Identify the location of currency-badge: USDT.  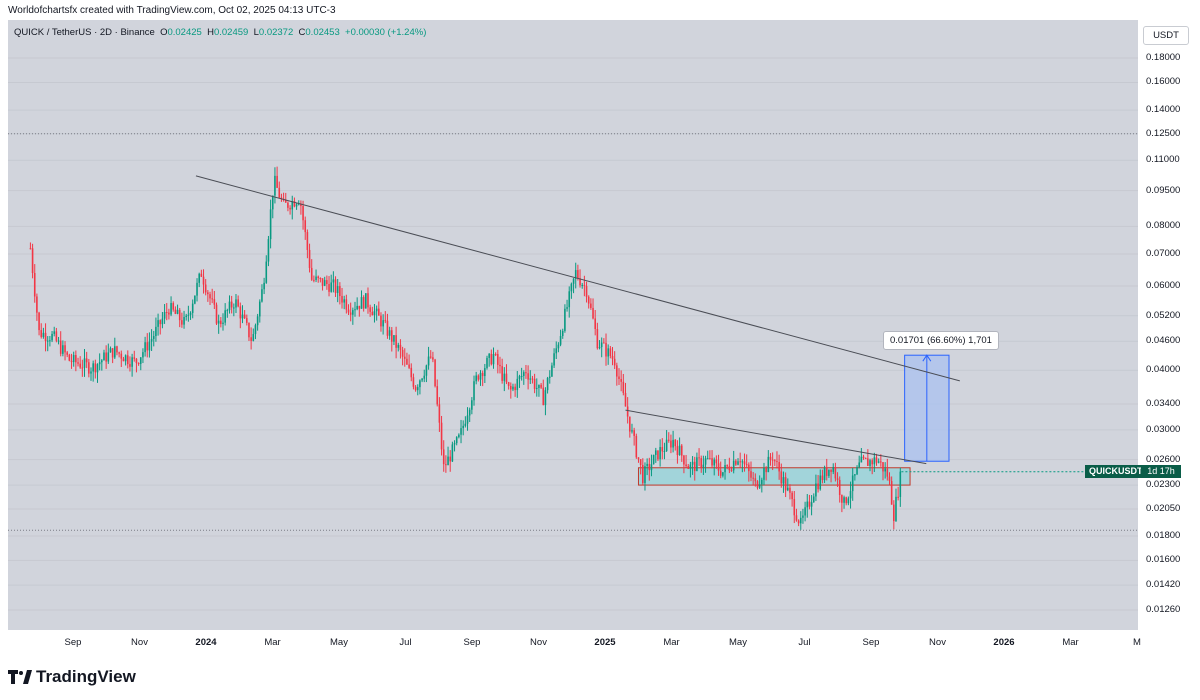
(1166, 35).